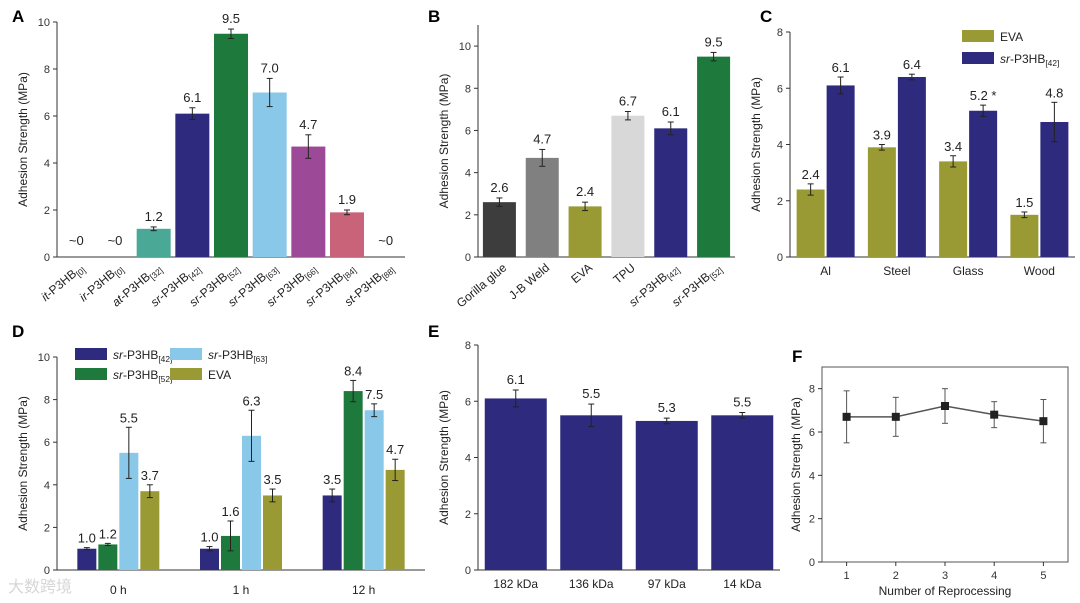  Describe the element at coordinates (18, 16) in the screenshot. I see `panel-letter: A` at that location.